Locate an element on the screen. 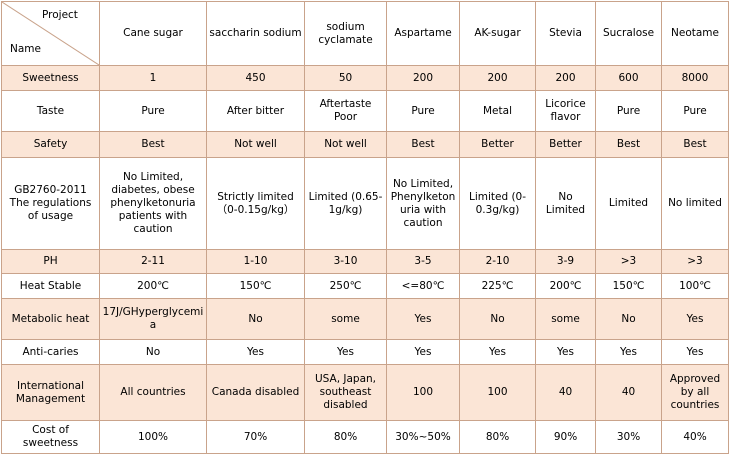  row-label-metabolic-heat: Metabolic heat is located at coordinates (50, 319).